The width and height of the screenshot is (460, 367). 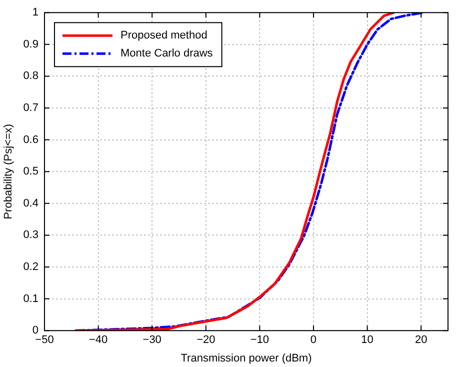 What do you see at coordinates (8, 172) in the screenshot?
I see `y-axis-title: Probability (Psj<=x)` at bounding box center [8, 172].